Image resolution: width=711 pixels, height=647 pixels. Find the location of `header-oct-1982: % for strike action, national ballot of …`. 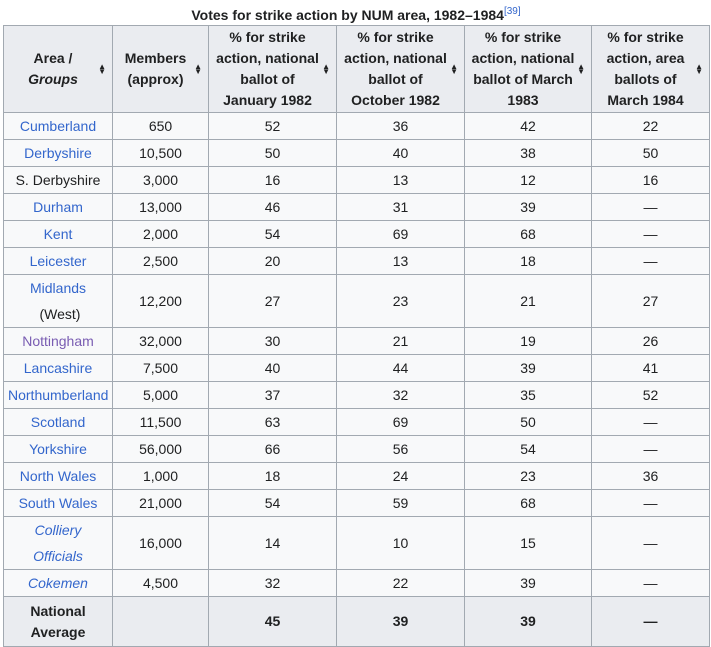

header-oct-1982: % for strike action, national ballot of … is located at coordinates (400, 69).